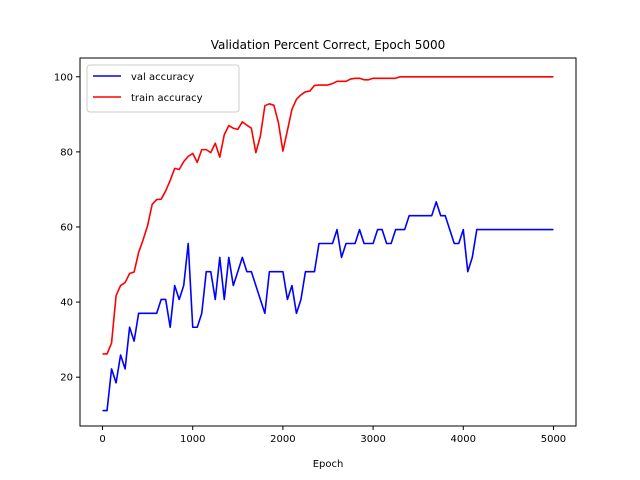 The width and height of the screenshot is (640, 480). I want to click on chart-title: Validation Percent Correct, Epoch 5000, so click(328, 45).